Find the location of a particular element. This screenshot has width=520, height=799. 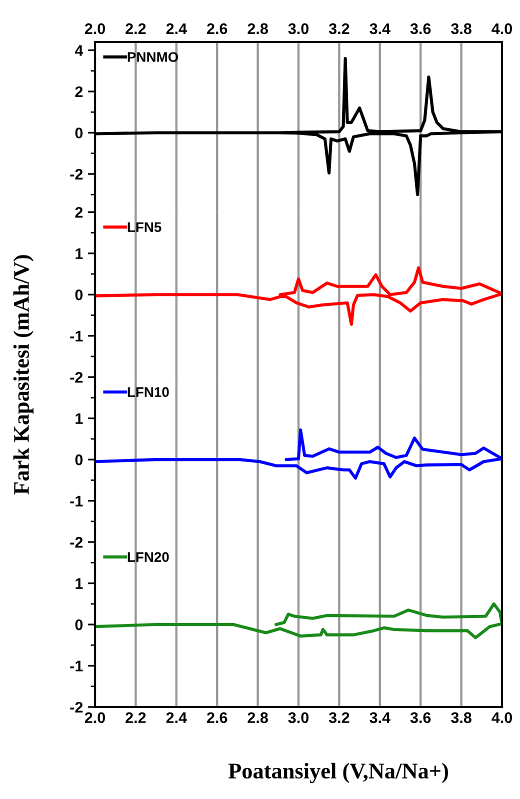

legend-label: PNNMO is located at coordinates (153, 57).